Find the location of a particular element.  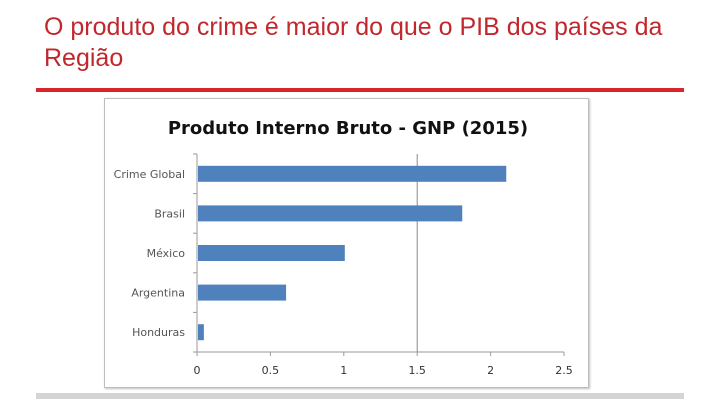

bottom-strip is located at coordinates (360, 396).